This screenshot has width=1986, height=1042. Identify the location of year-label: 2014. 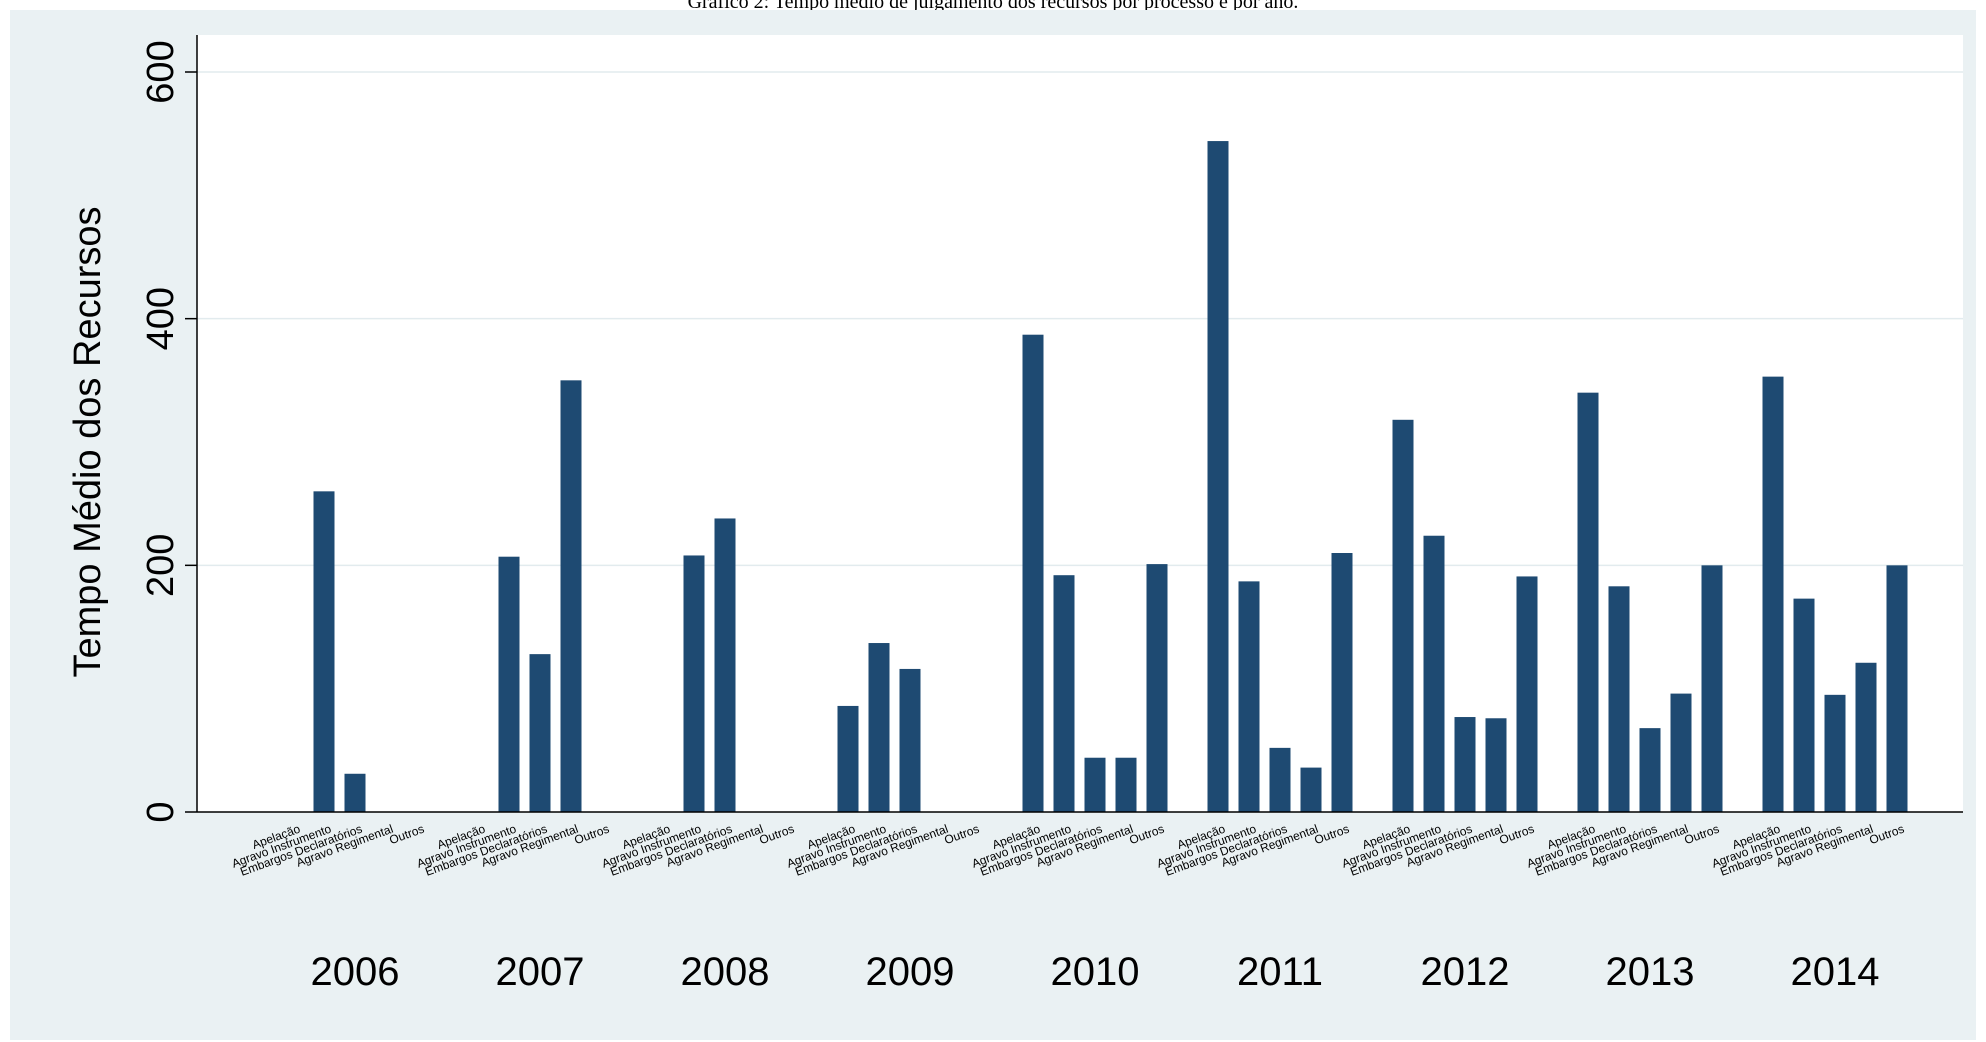
(1835, 972).